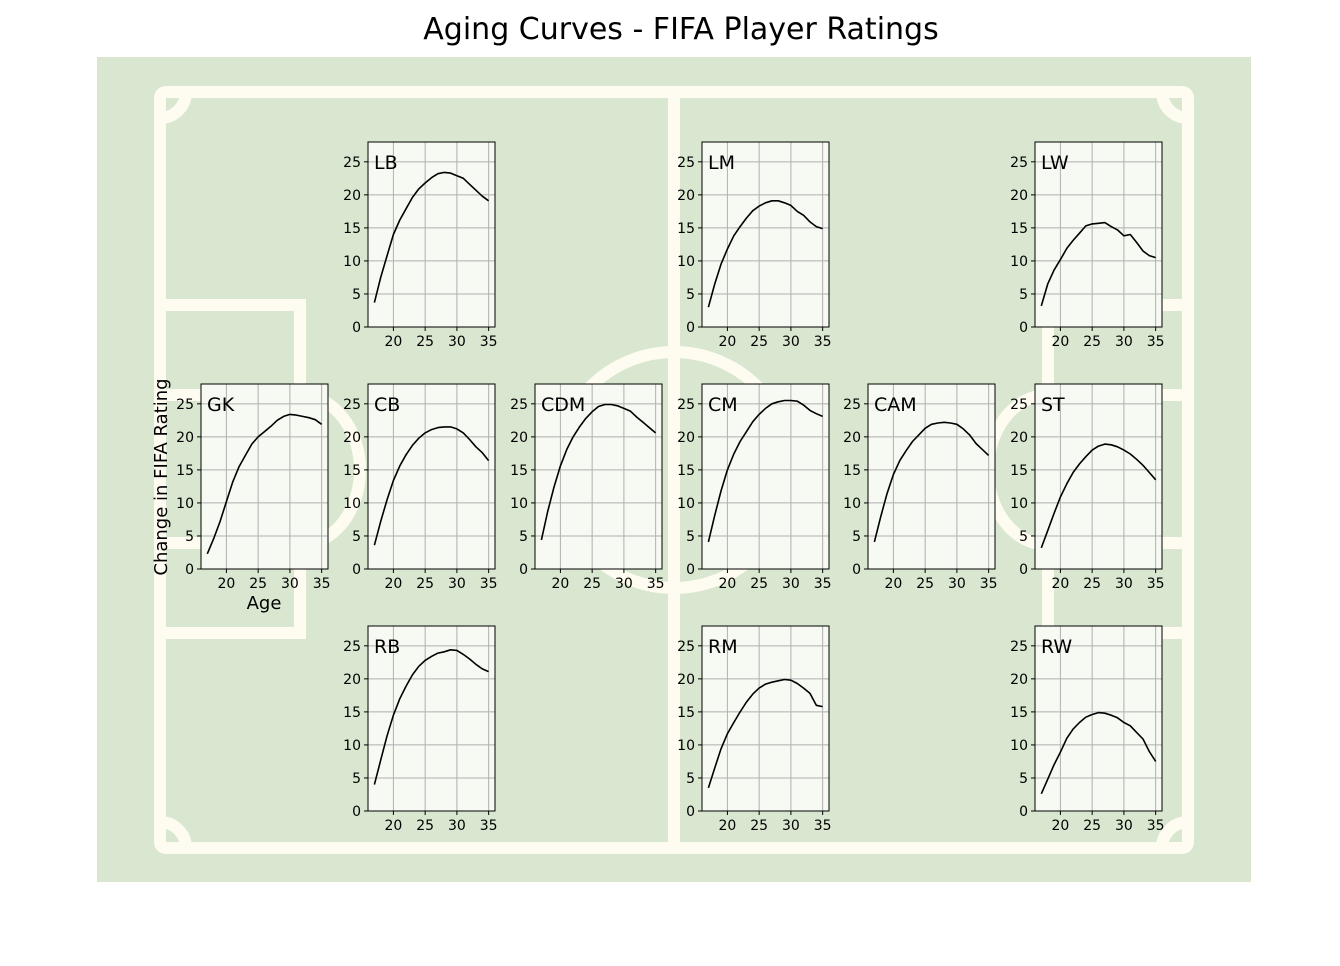 The width and height of the screenshot is (1340, 966). Describe the element at coordinates (175, 832) in the screenshot. I see `corner-arc-bottom-left` at that location.